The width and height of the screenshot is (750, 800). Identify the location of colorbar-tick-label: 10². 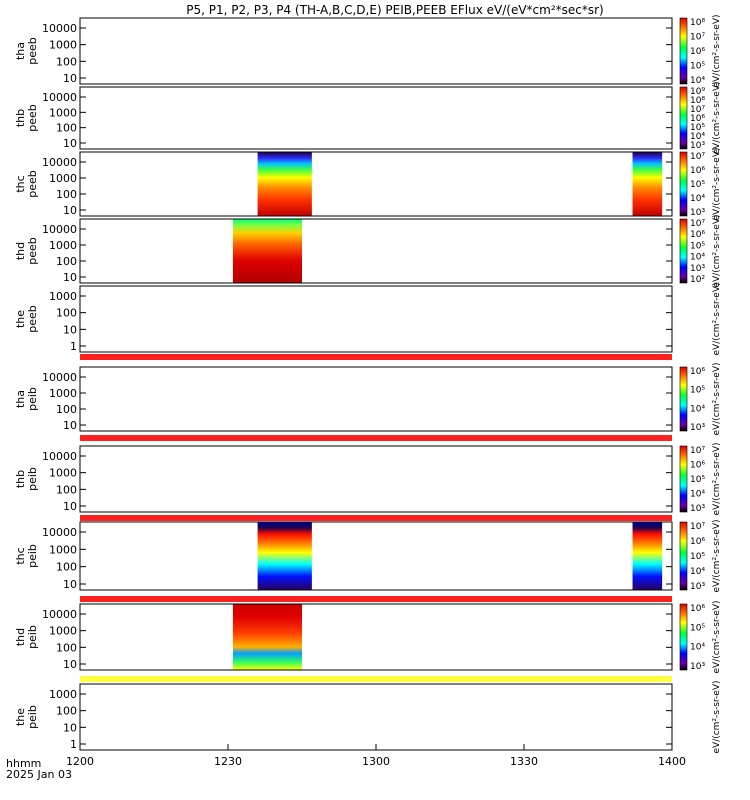
(697, 280).